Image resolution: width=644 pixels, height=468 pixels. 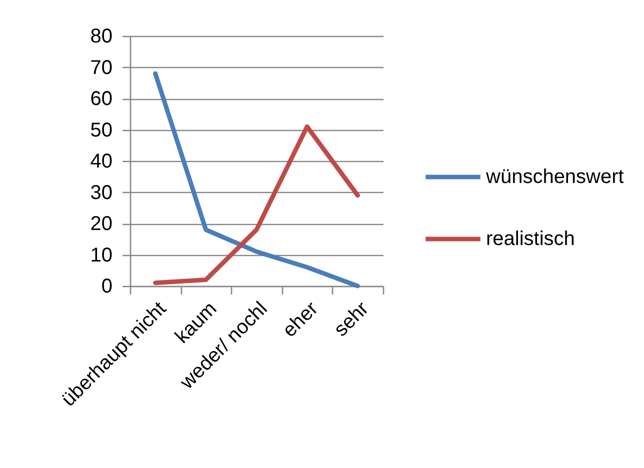 What do you see at coordinates (352, 319) in the screenshot?
I see `x-tick-label: sehr` at bounding box center [352, 319].